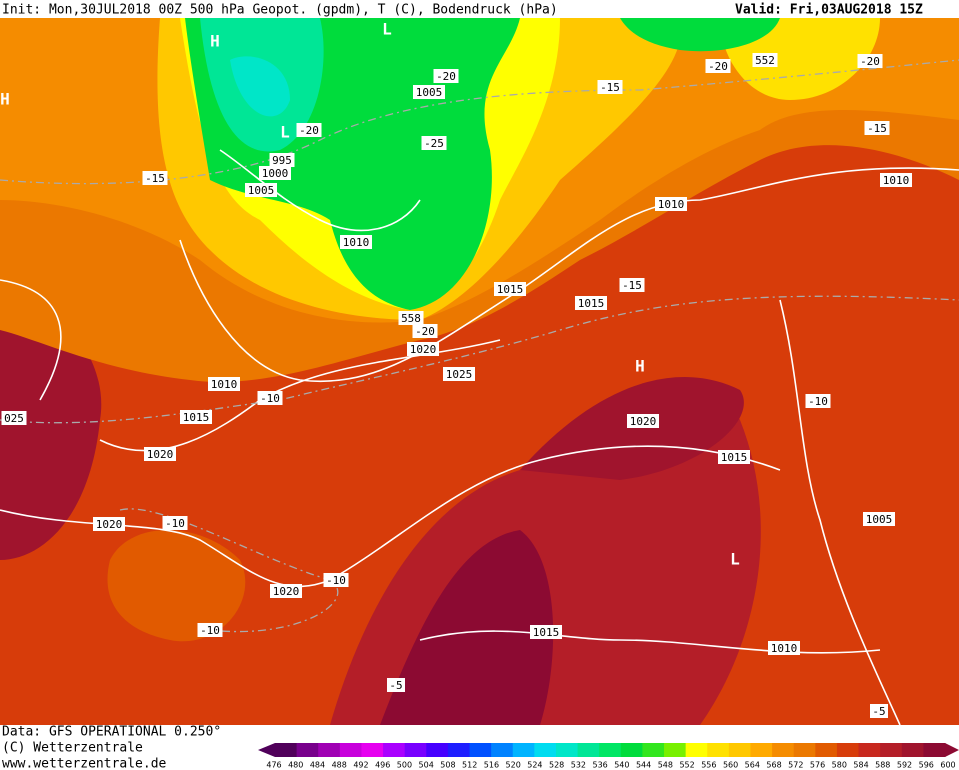  I want to click on colorbar-label: 540, so click(621, 765).